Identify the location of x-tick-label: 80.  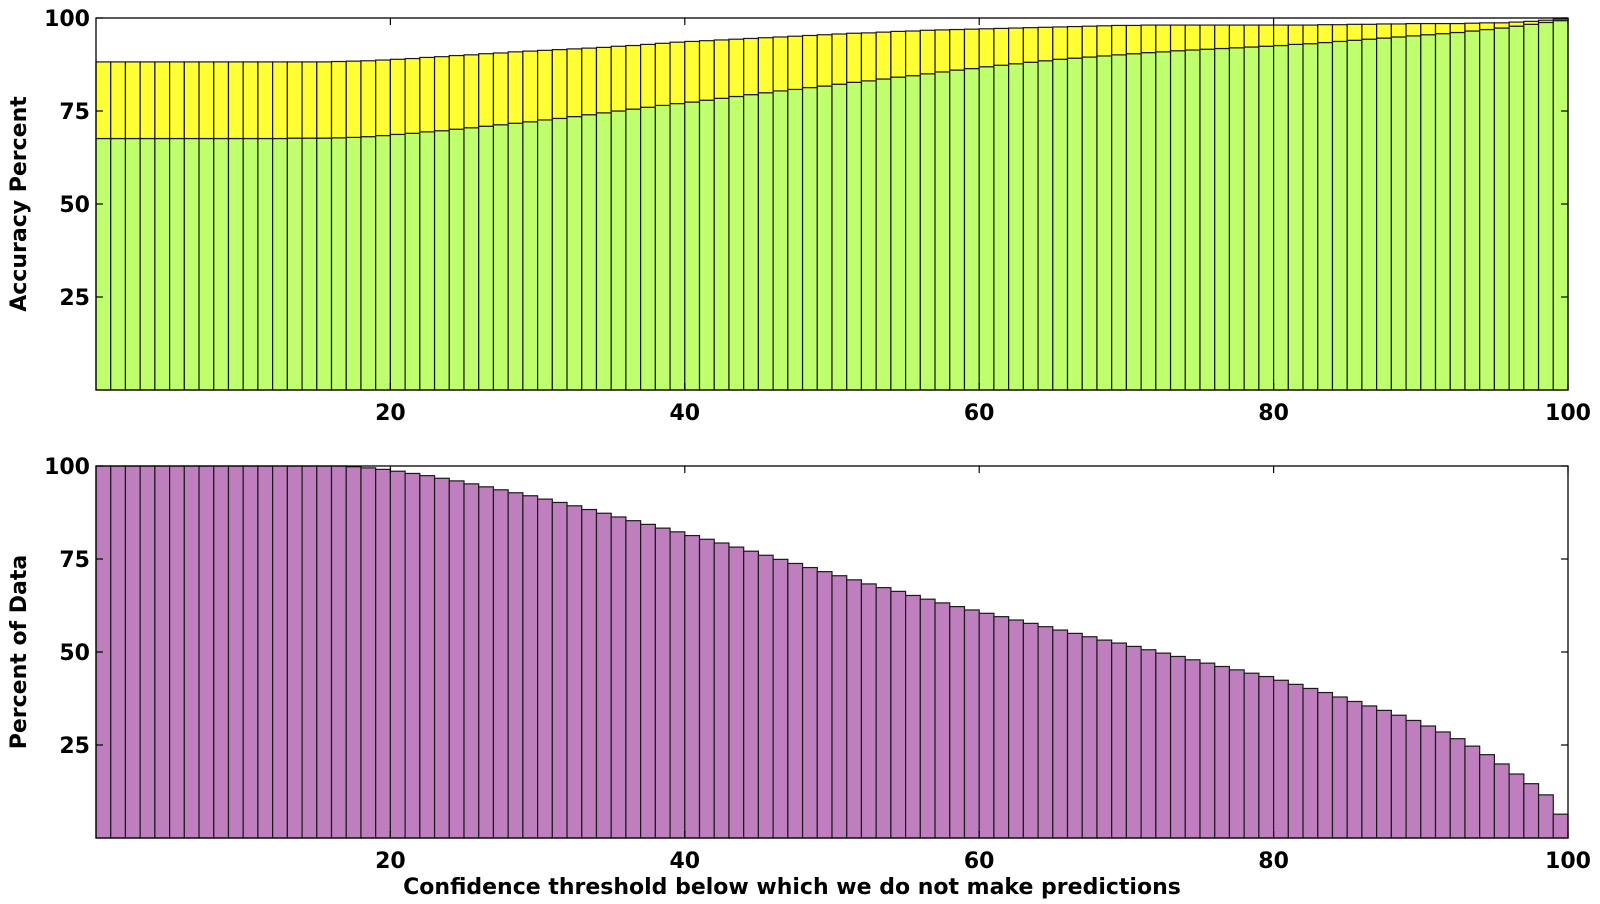
(1273, 861).